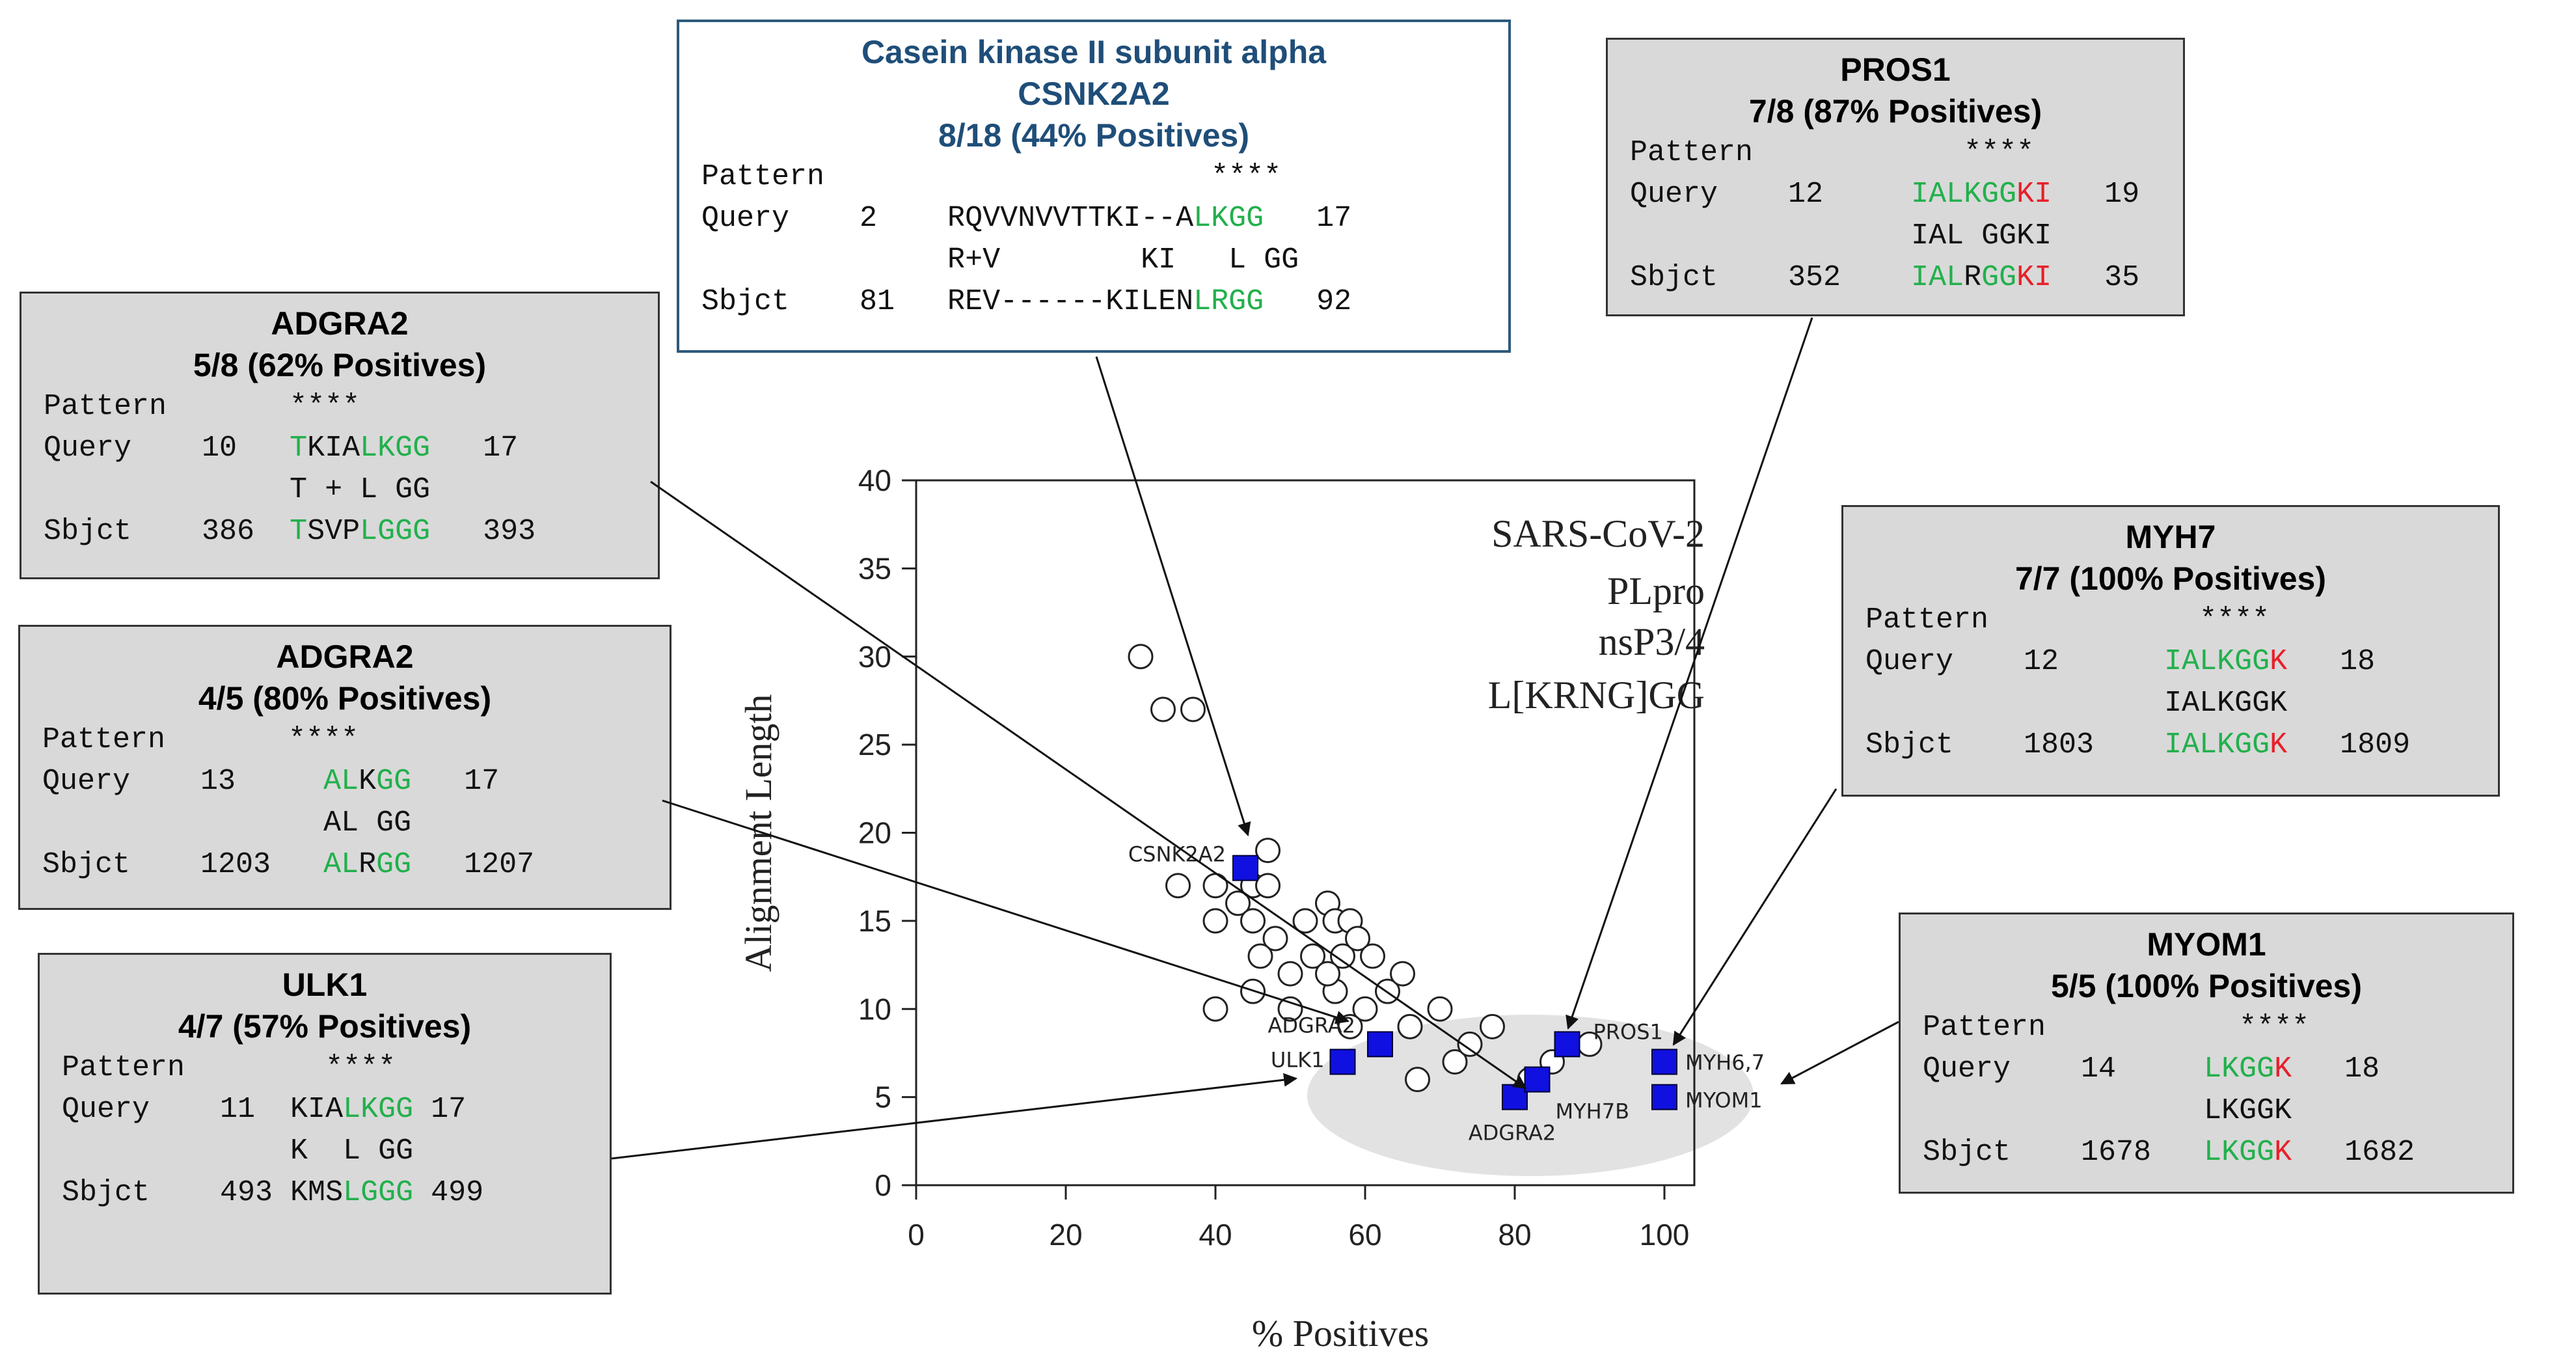 The image size is (2576, 1372). What do you see at coordinates (167, 531) in the screenshot?
I see `alignment-segment: Sbjct 386` at bounding box center [167, 531].